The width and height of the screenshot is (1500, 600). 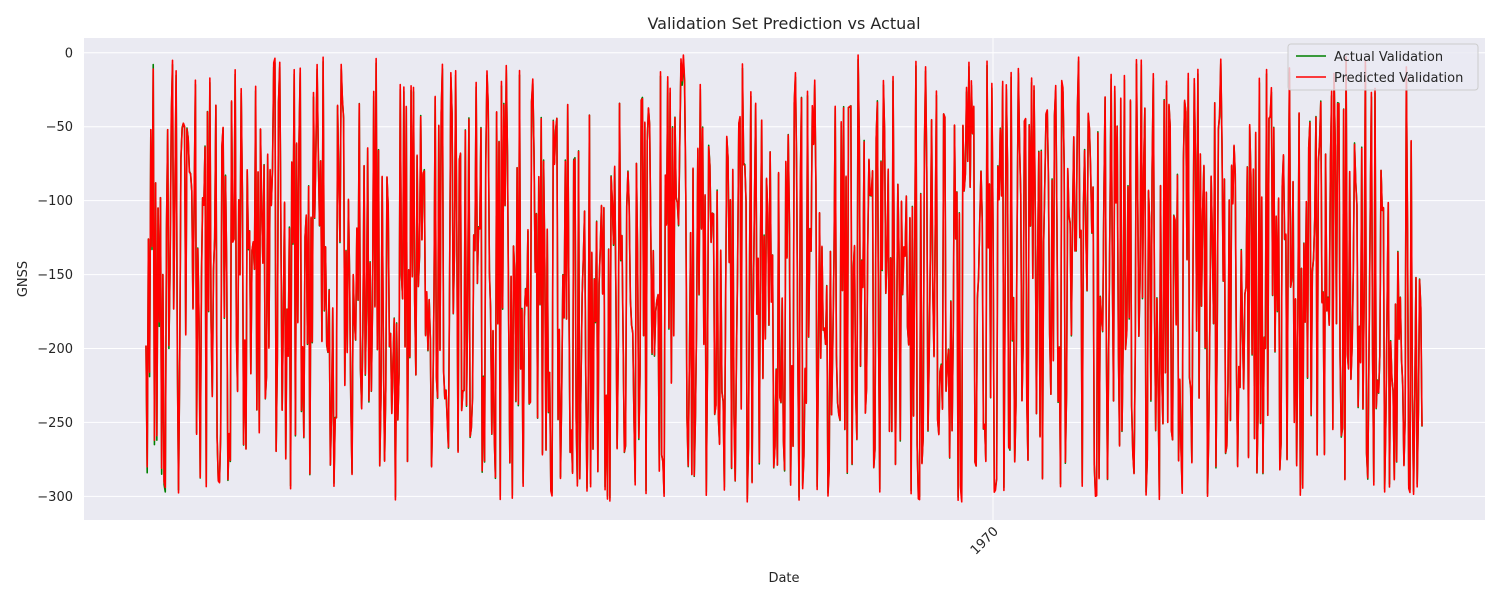 I want to click on y-ticks: 0 −50 −100 −150 −200 −250 −300, so click(x=55, y=275).